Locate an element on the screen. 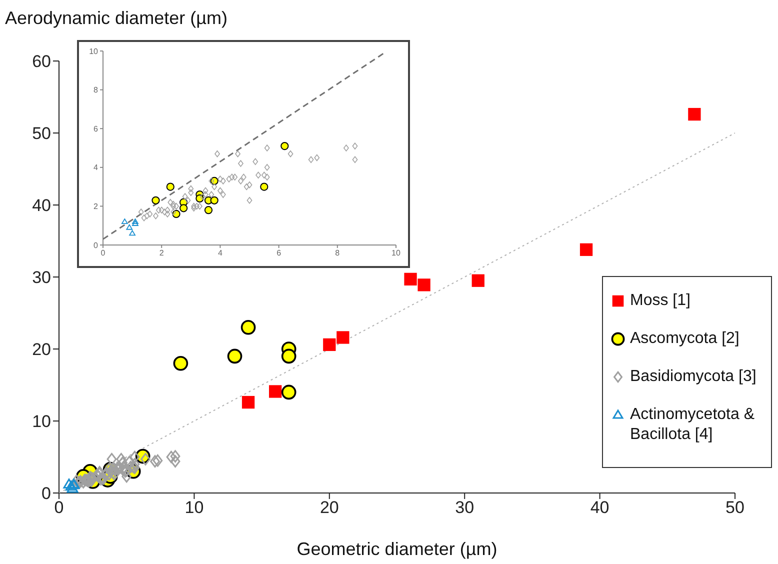  x-tick-label: 50 is located at coordinates (735, 508).